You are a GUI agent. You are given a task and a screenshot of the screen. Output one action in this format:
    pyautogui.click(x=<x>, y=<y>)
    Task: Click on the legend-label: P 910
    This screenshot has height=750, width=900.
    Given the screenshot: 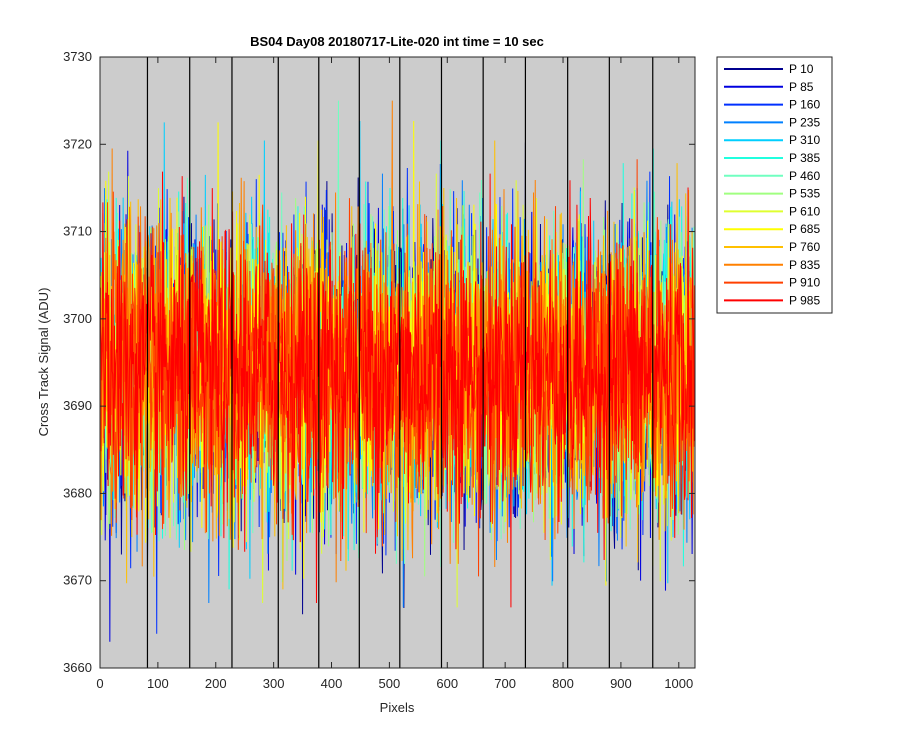 What is the action you would take?
    pyautogui.click(x=804, y=283)
    